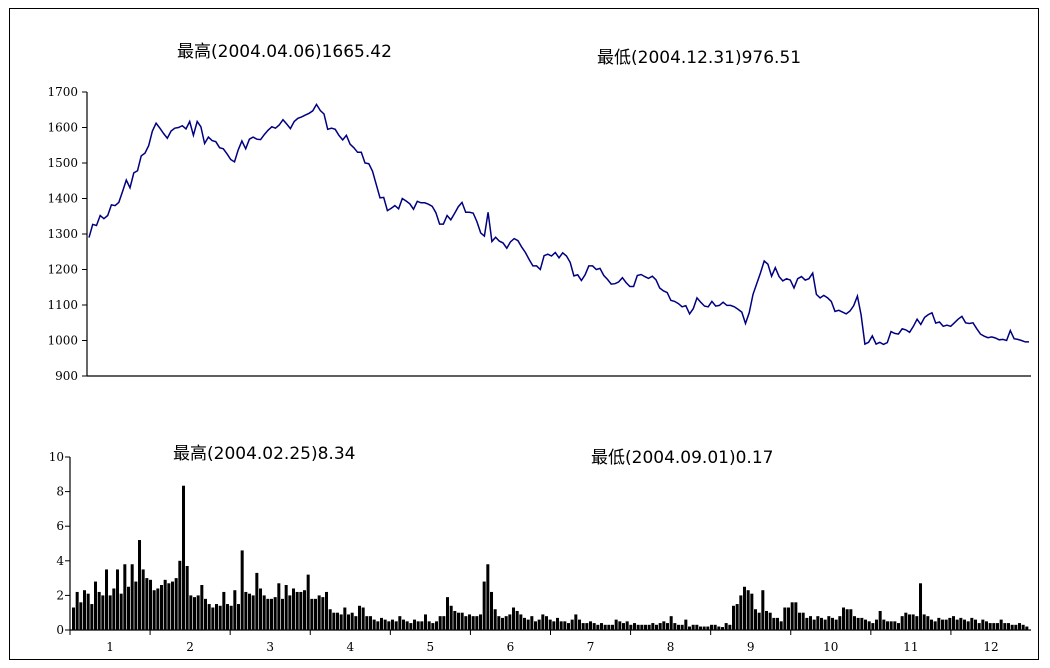 This screenshot has width=1050, height=668. What do you see at coordinates (60, 526) in the screenshot?
I see `volume-y-tick-label: 6` at bounding box center [60, 526].